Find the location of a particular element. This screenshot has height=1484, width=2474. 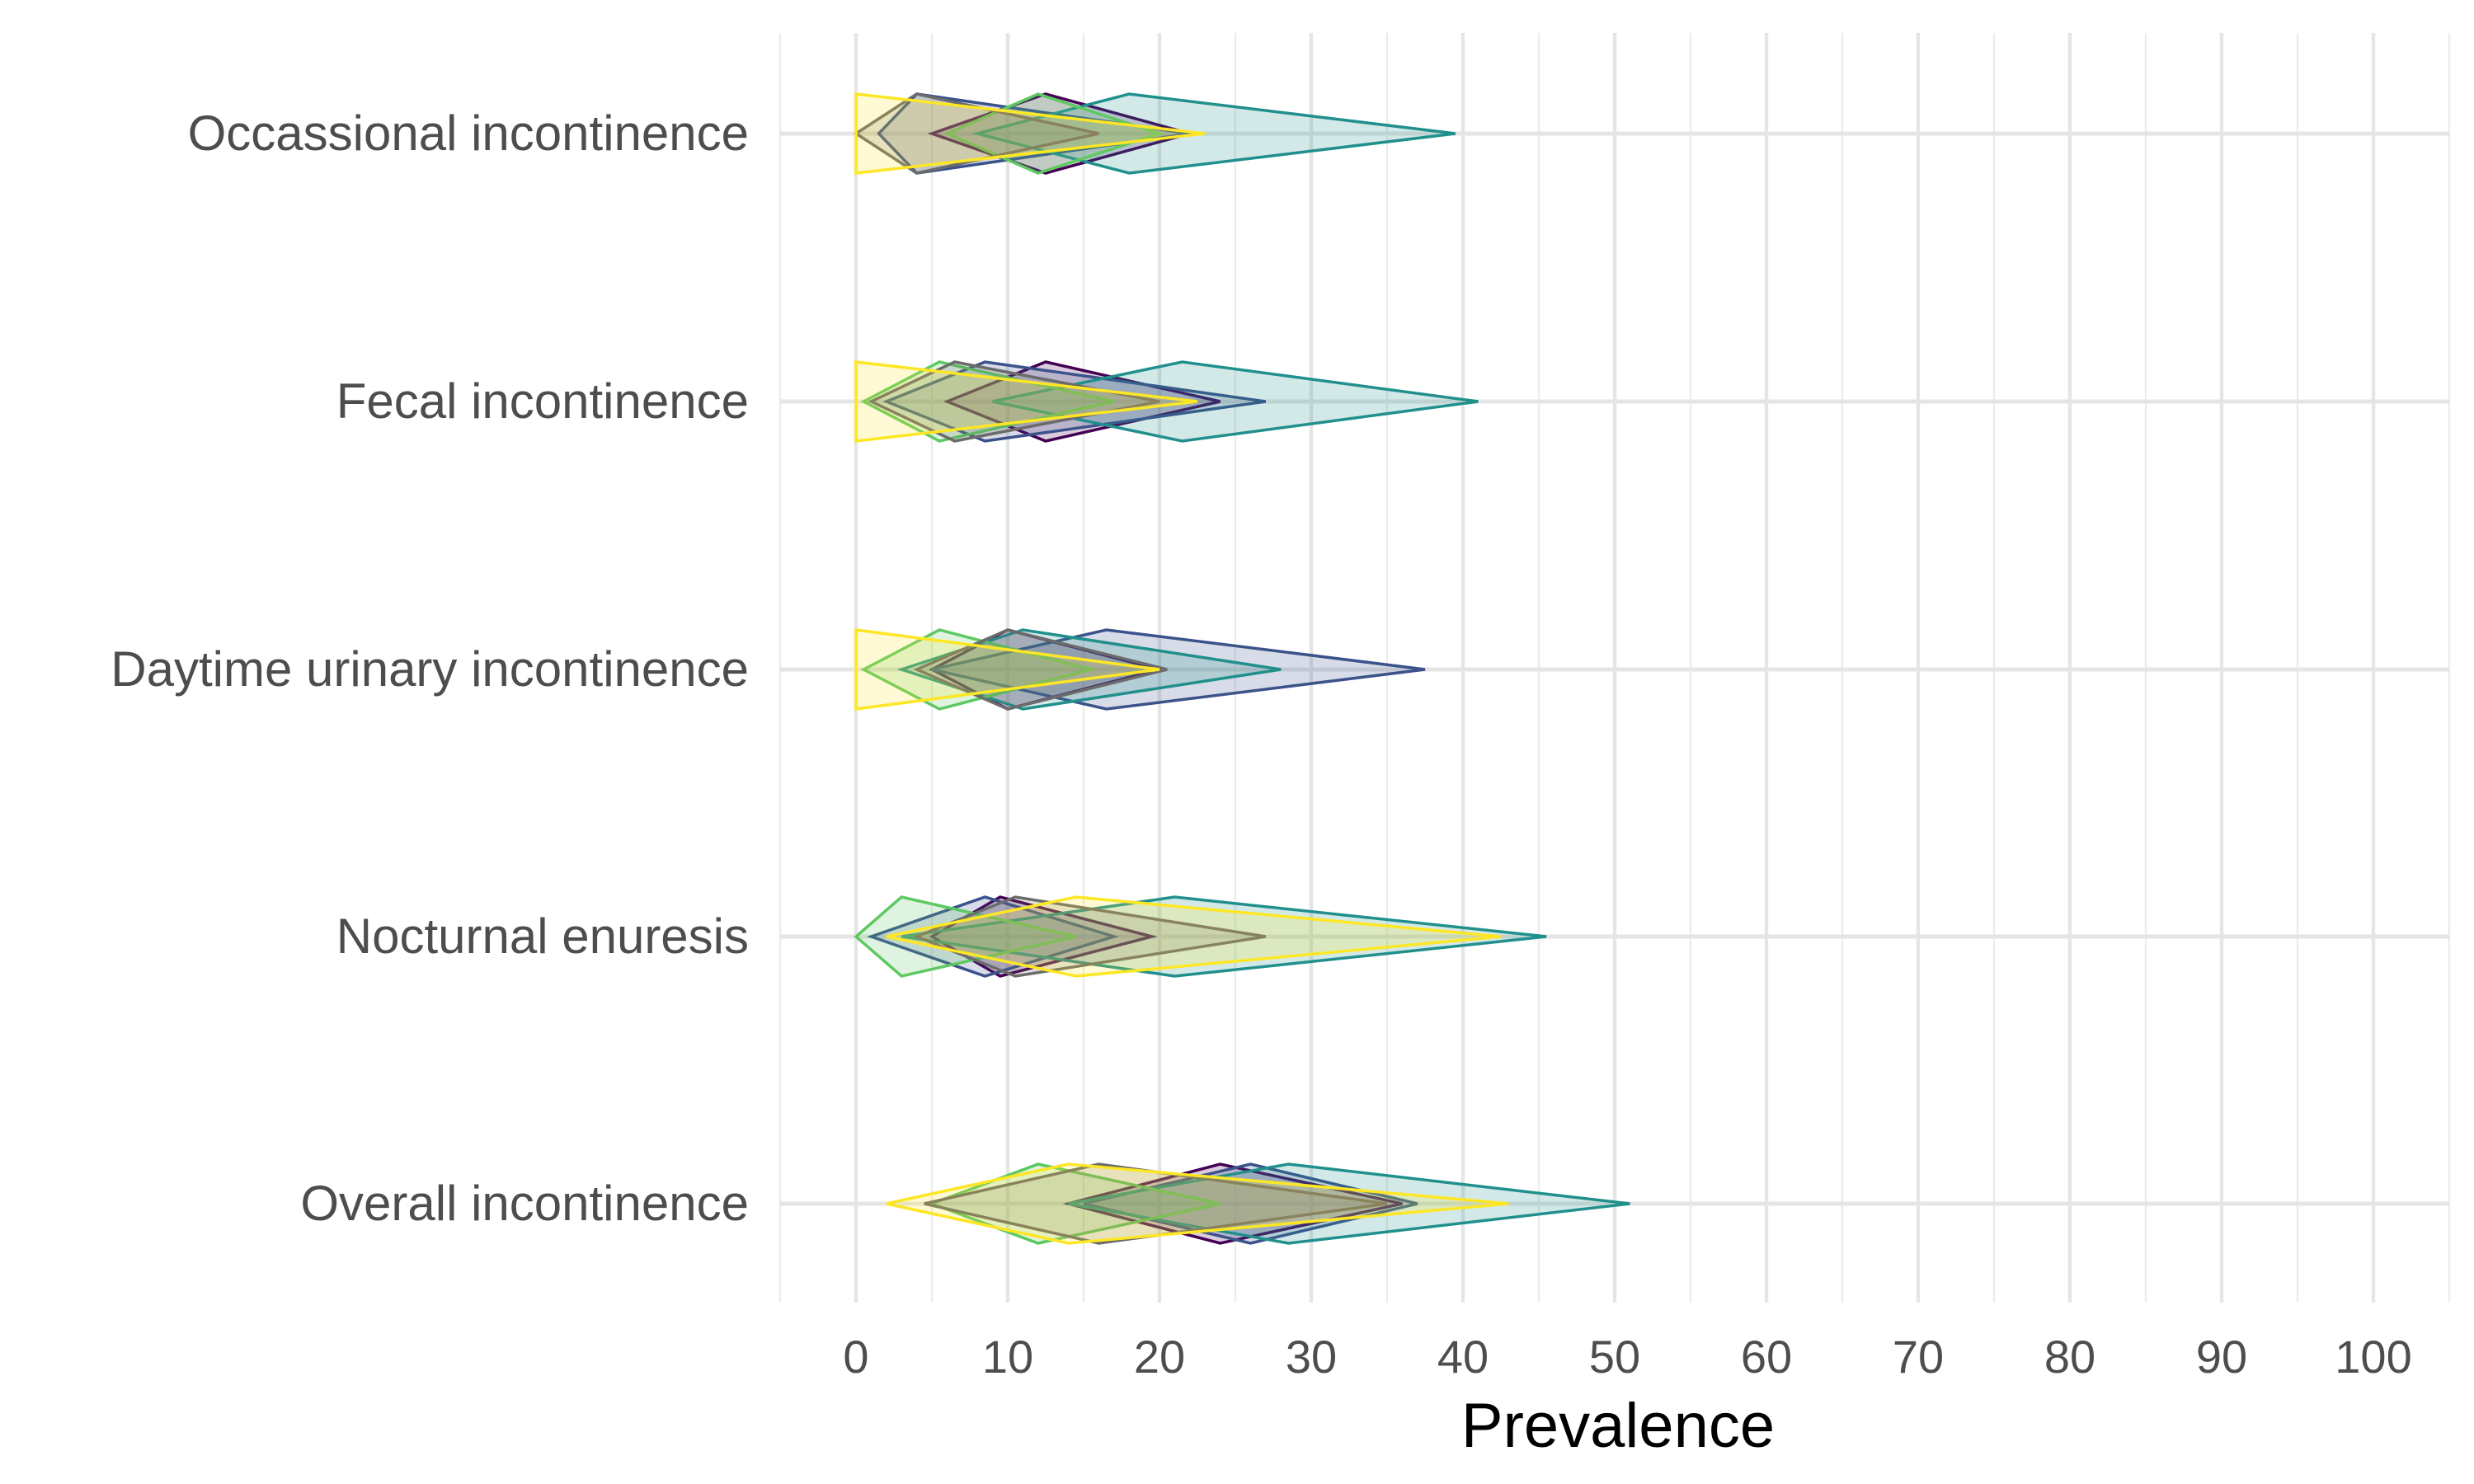

x-tick-label: 40 is located at coordinates (1463, 1357).